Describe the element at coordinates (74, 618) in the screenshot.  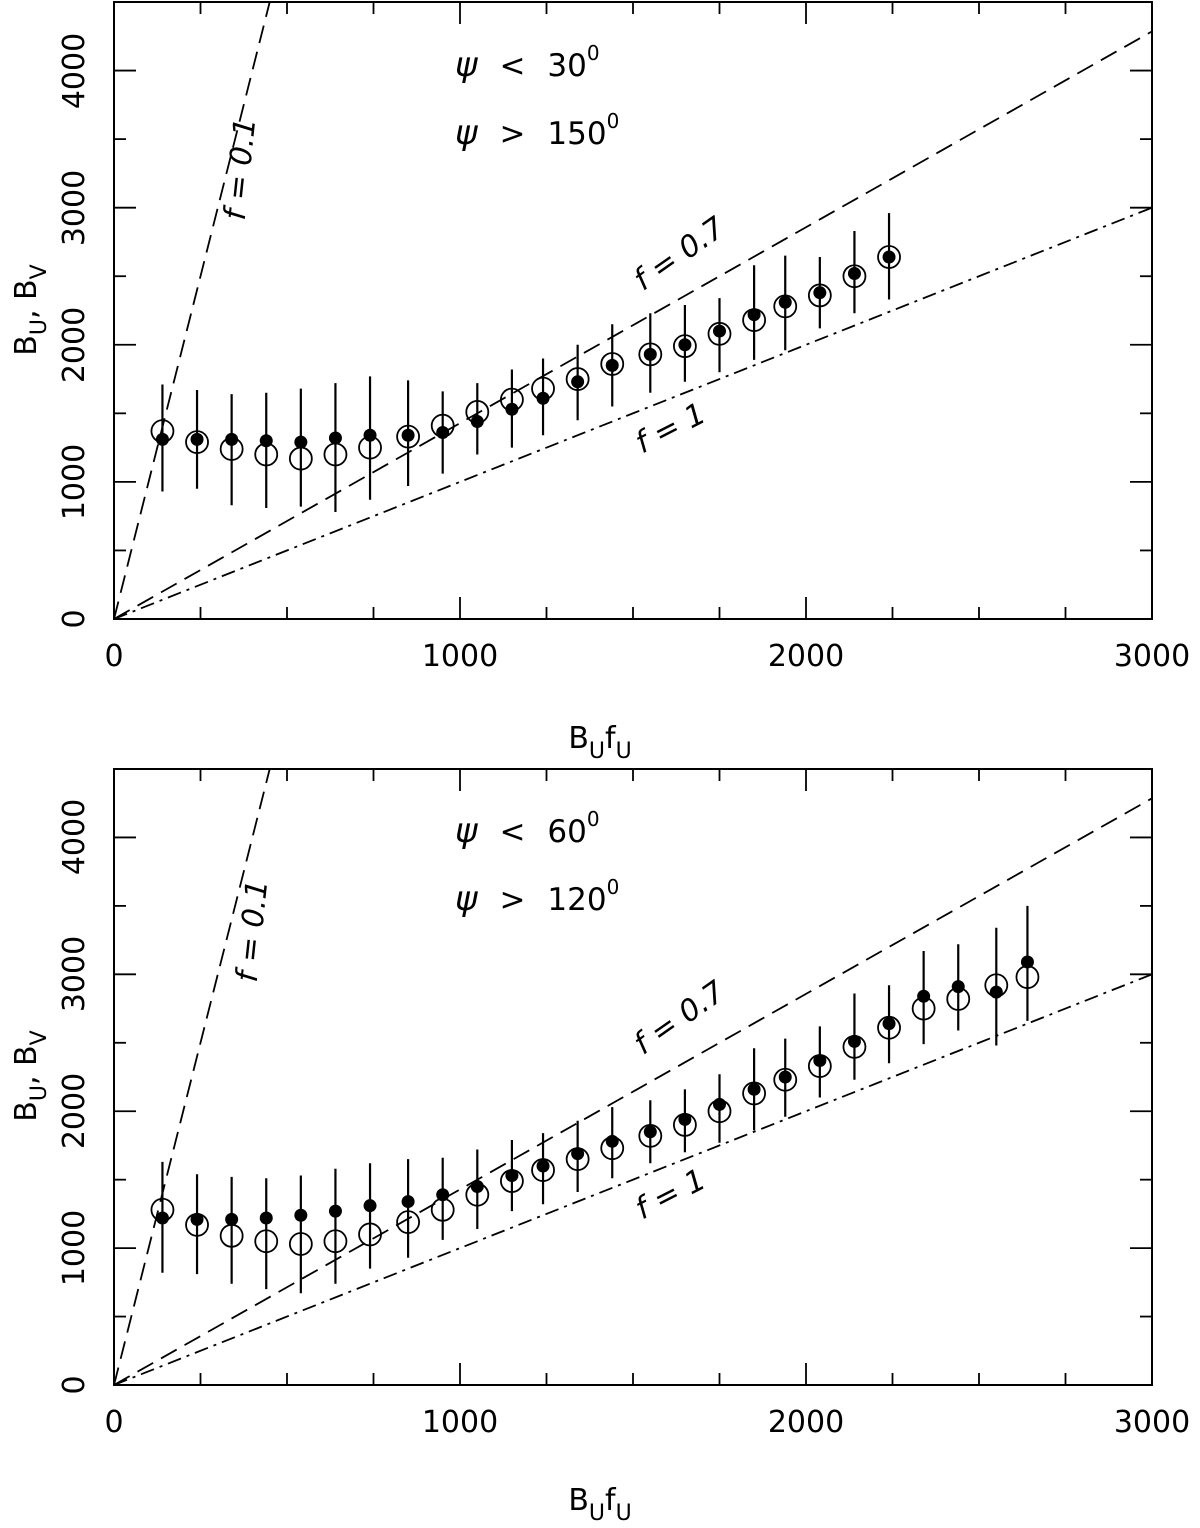
I see `y-tick-label: 0` at that location.